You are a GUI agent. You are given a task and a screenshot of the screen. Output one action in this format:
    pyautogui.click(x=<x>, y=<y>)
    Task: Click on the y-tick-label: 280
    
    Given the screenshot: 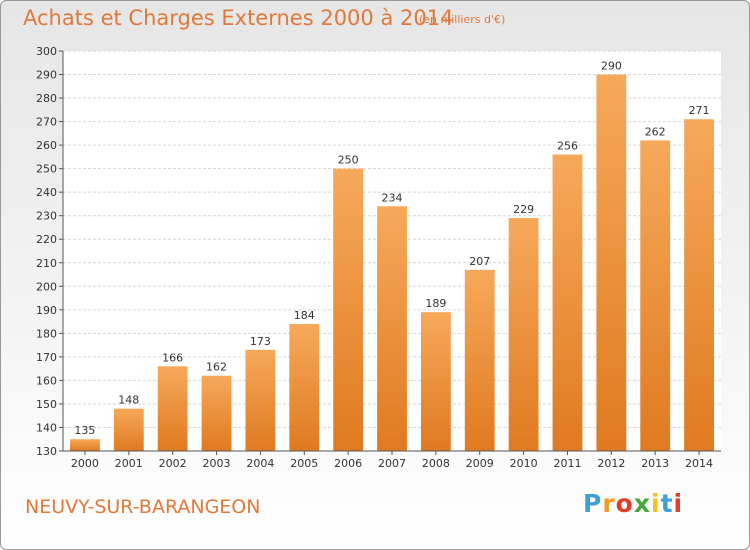 What is the action you would take?
    pyautogui.click(x=46, y=98)
    